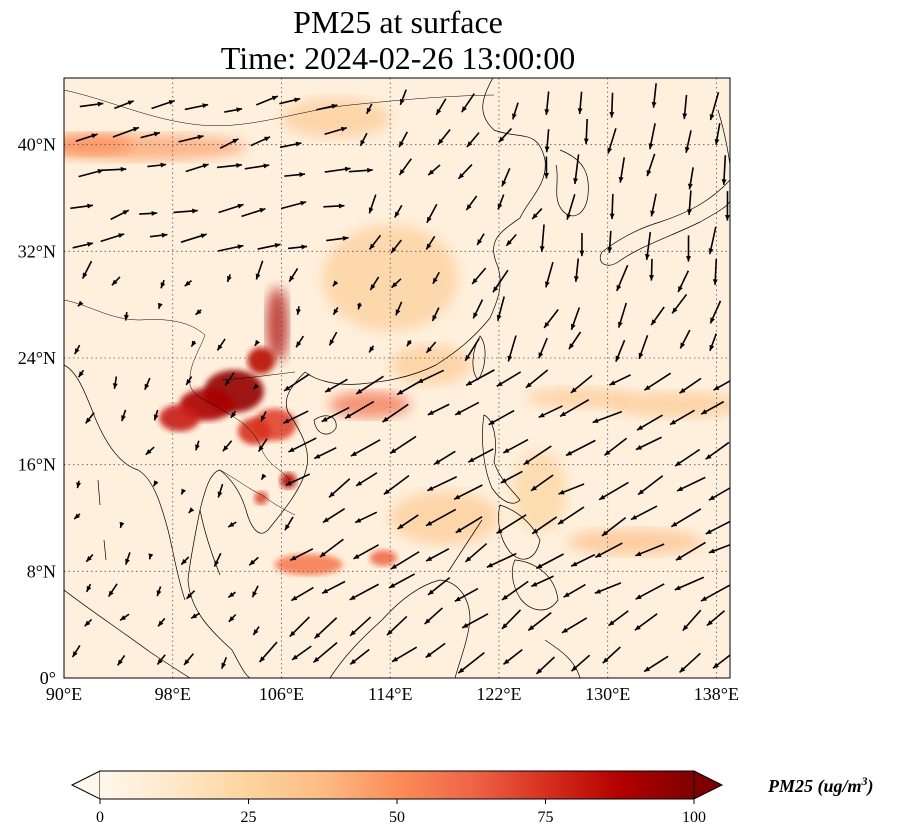 Image resolution: width=905 pixels, height=836 pixels. What do you see at coordinates (546, 817) in the screenshot?
I see `colorbar-tick-label: 75` at bounding box center [546, 817].